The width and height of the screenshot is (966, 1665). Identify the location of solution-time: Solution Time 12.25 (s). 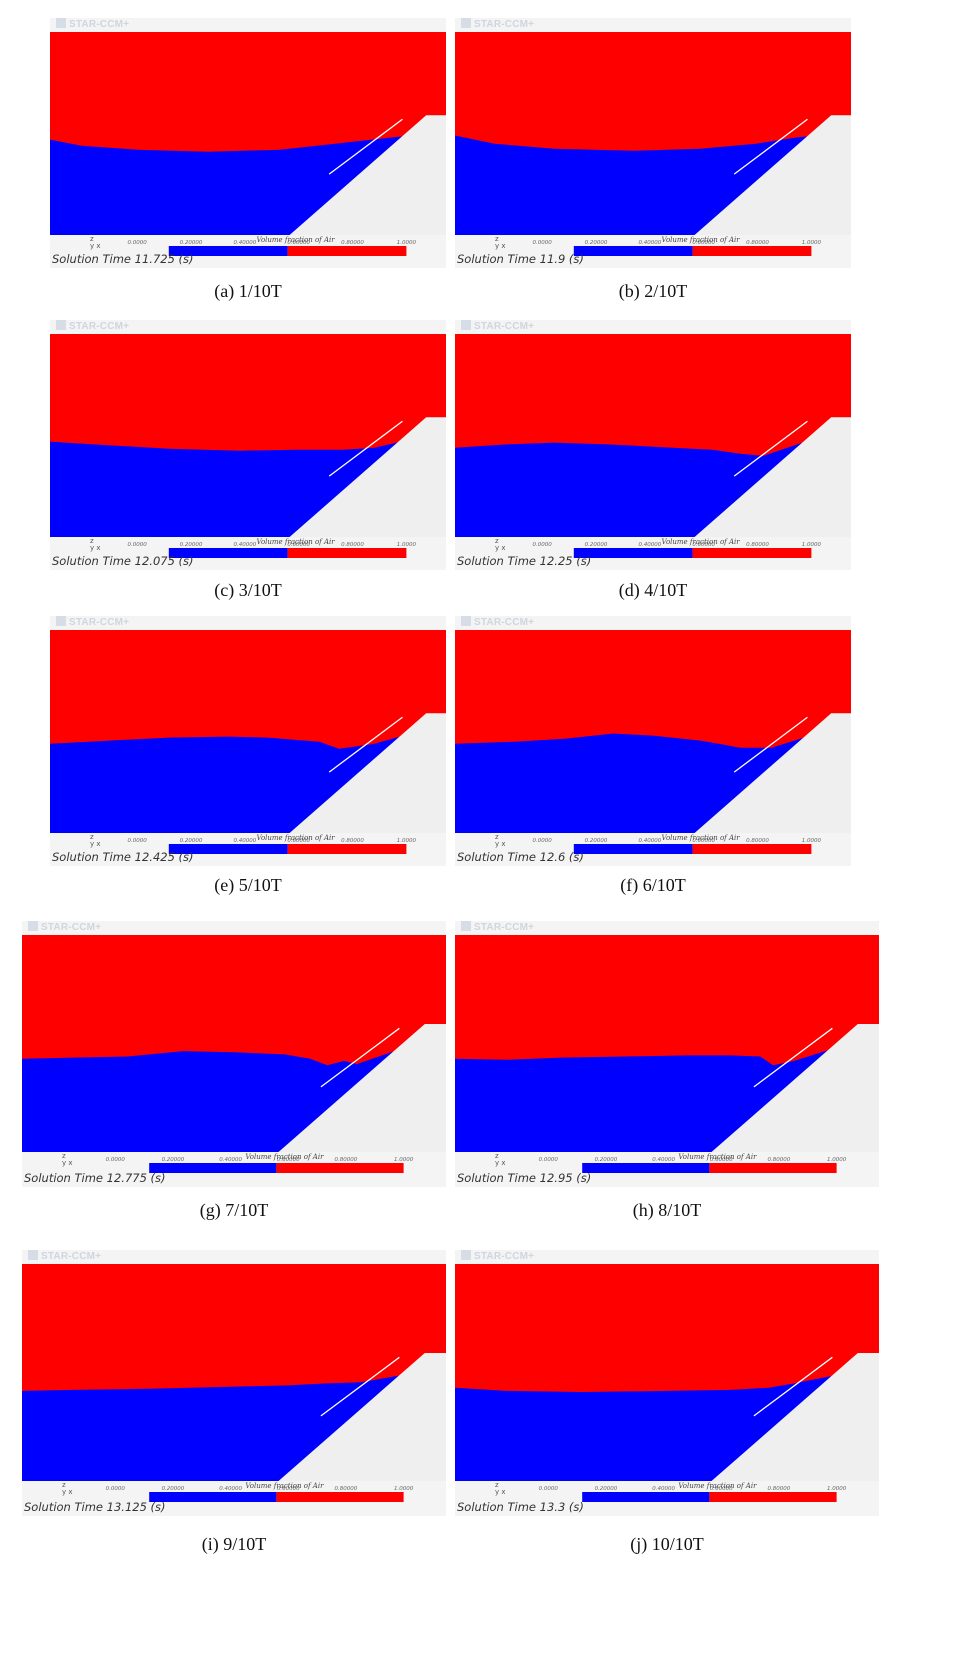
(524, 561).